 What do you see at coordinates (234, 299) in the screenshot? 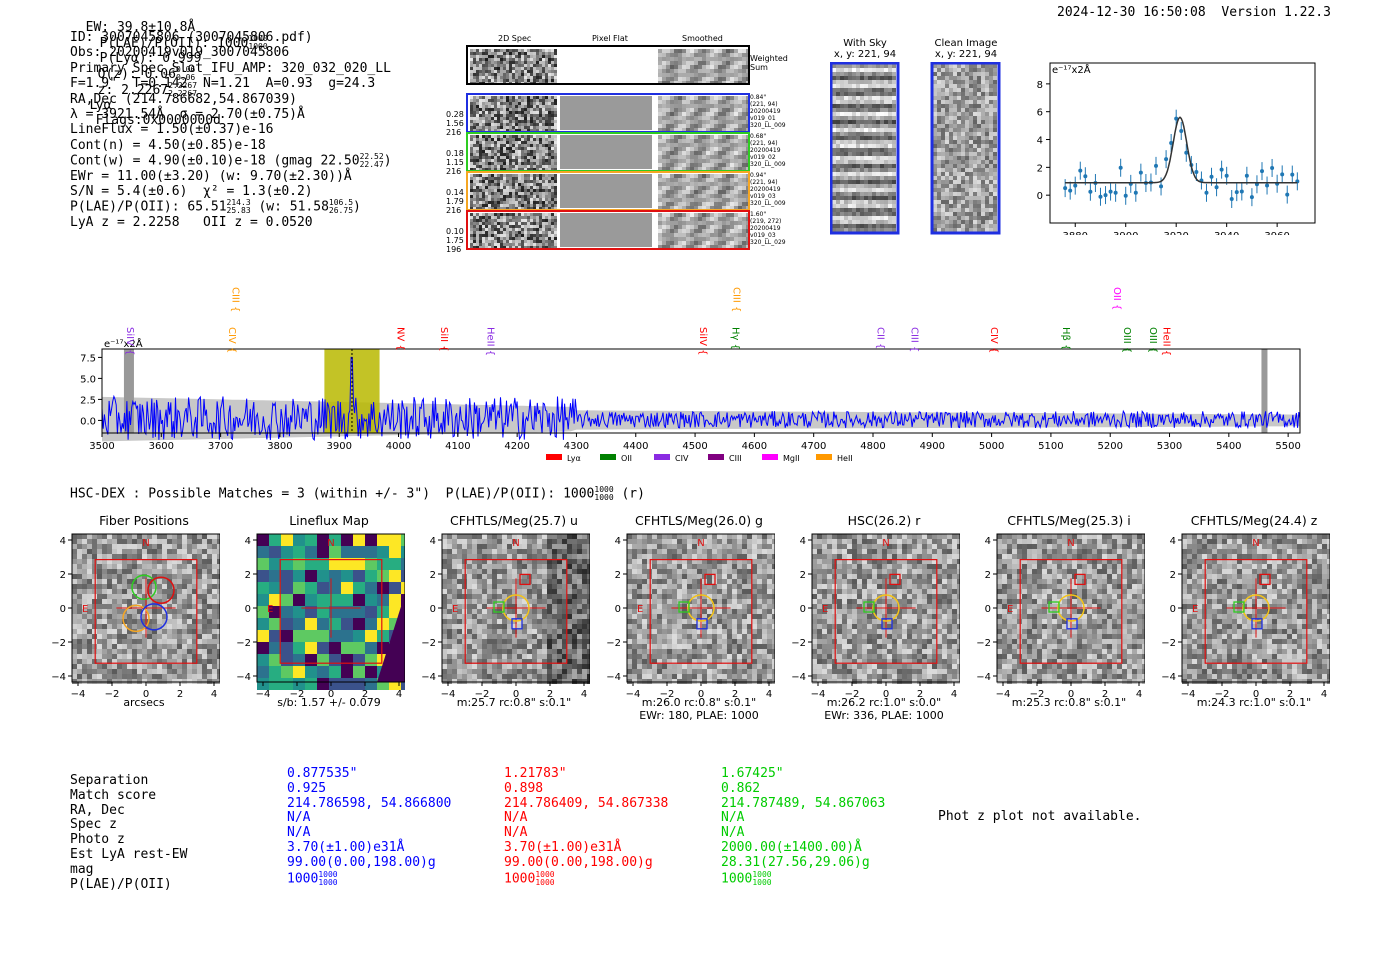
I see `emission-line-label: CIII {` at bounding box center [234, 299].